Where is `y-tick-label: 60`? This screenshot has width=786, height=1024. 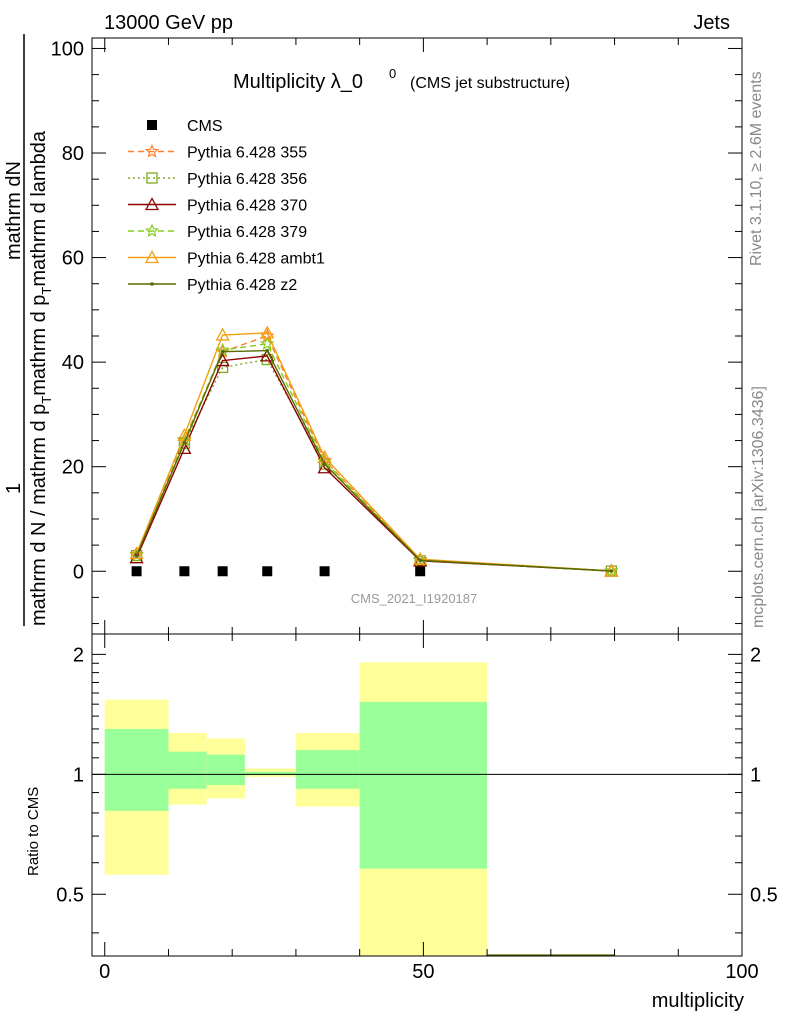 y-tick-label: 60 is located at coordinates (73, 259).